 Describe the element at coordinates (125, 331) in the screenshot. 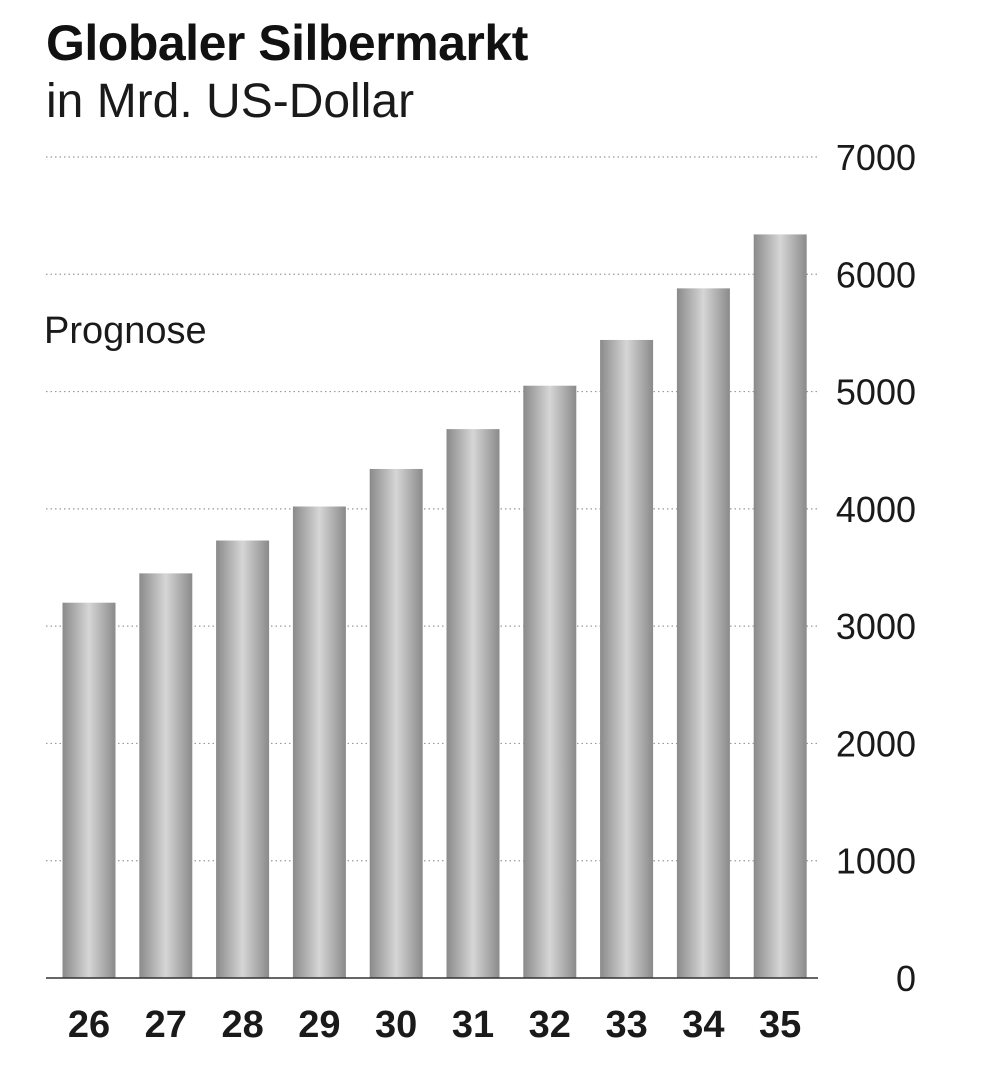

I see `forecast-annotation: Prognose` at that location.